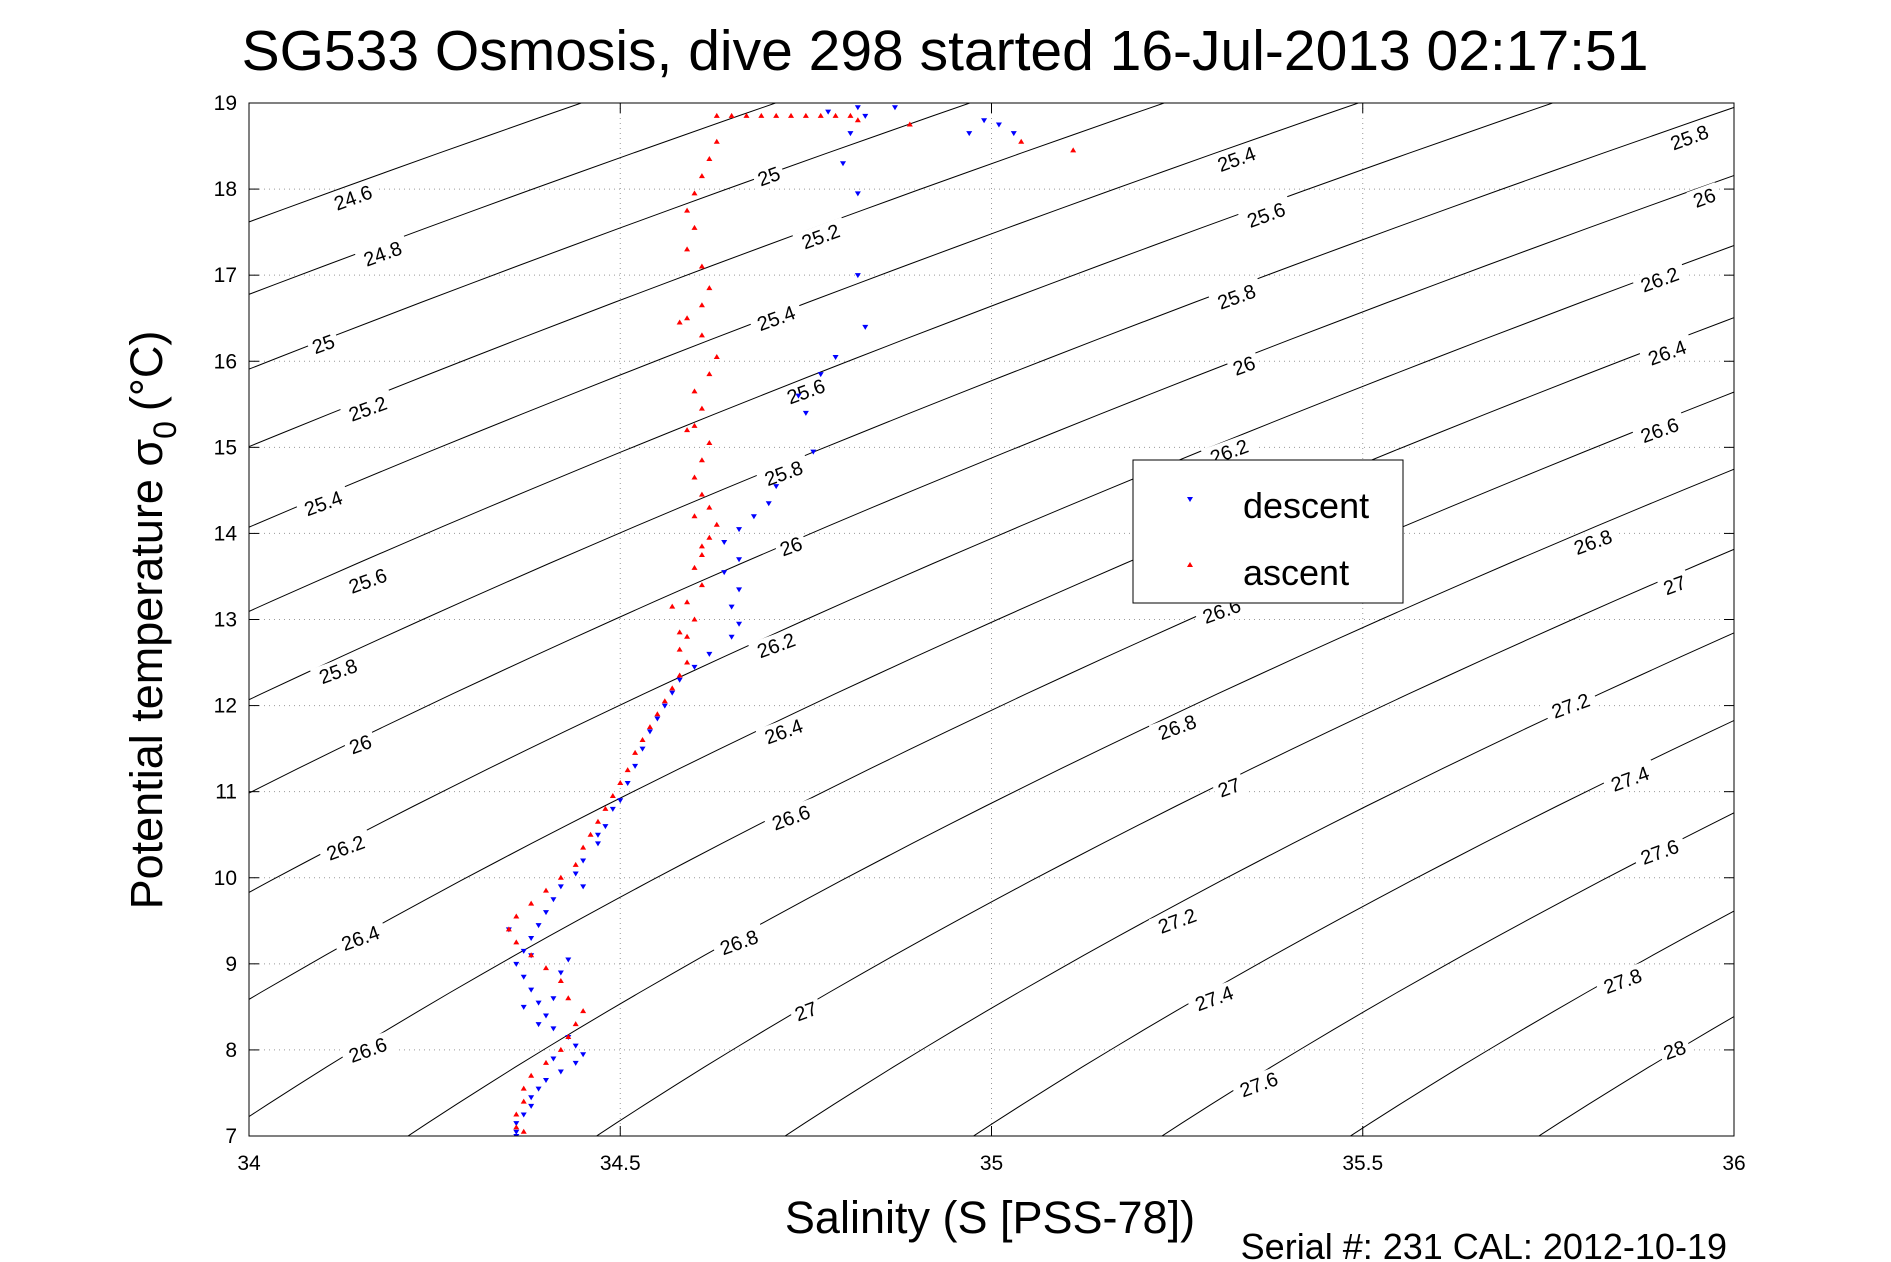  What do you see at coordinates (225, 878) in the screenshot?
I see `y-tick-label: 10` at bounding box center [225, 878].